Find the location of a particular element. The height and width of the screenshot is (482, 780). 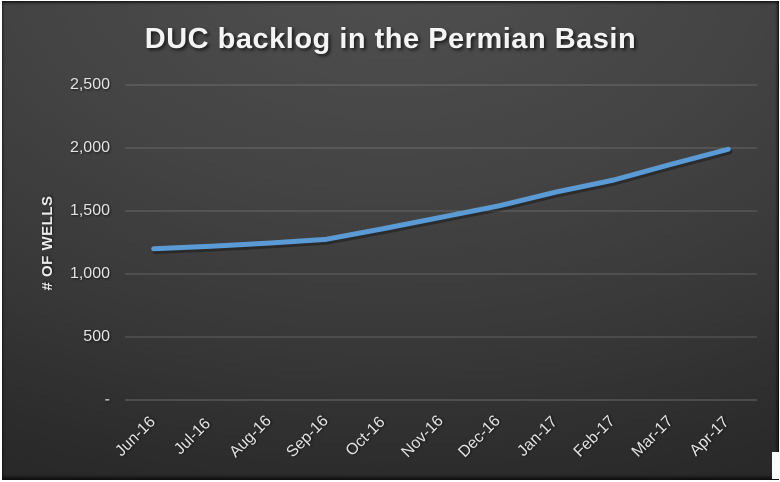

y-axis-tick-label: 1,500 is located at coordinates (89, 210).